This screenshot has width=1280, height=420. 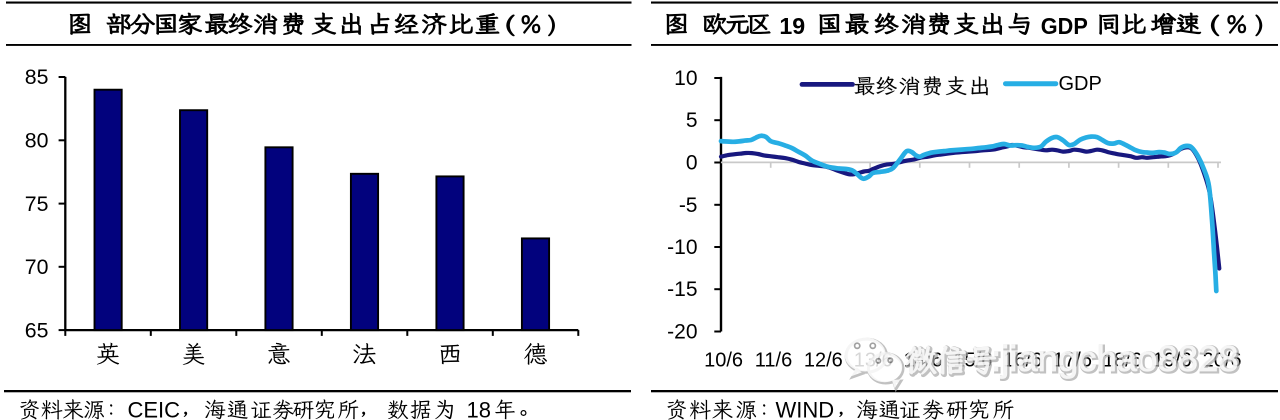 What do you see at coordinates (1072, 361) in the screenshot?
I see `svg-text: 17/6` at bounding box center [1072, 361].